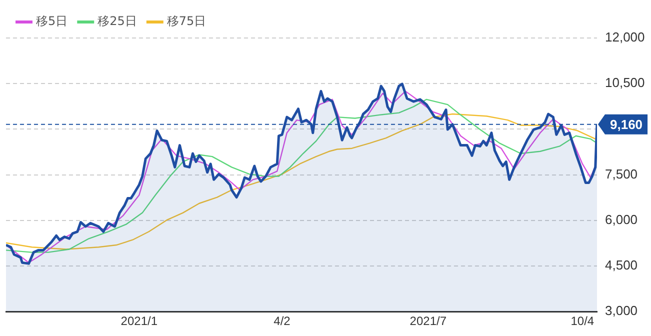 The image size is (651, 336). What do you see at coordinates (621, 174) in the screenshot?
I see `y-tick-label: 7,500` at bounding box center [621, 174].